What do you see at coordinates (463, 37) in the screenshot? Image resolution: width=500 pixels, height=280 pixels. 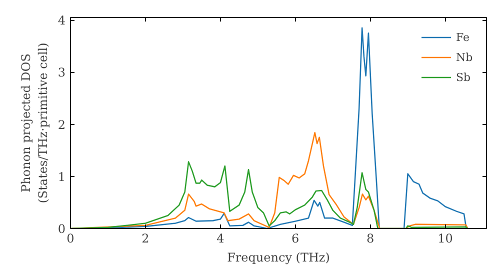 I see `legend-label: Fe` at bounding box center [463, 37].